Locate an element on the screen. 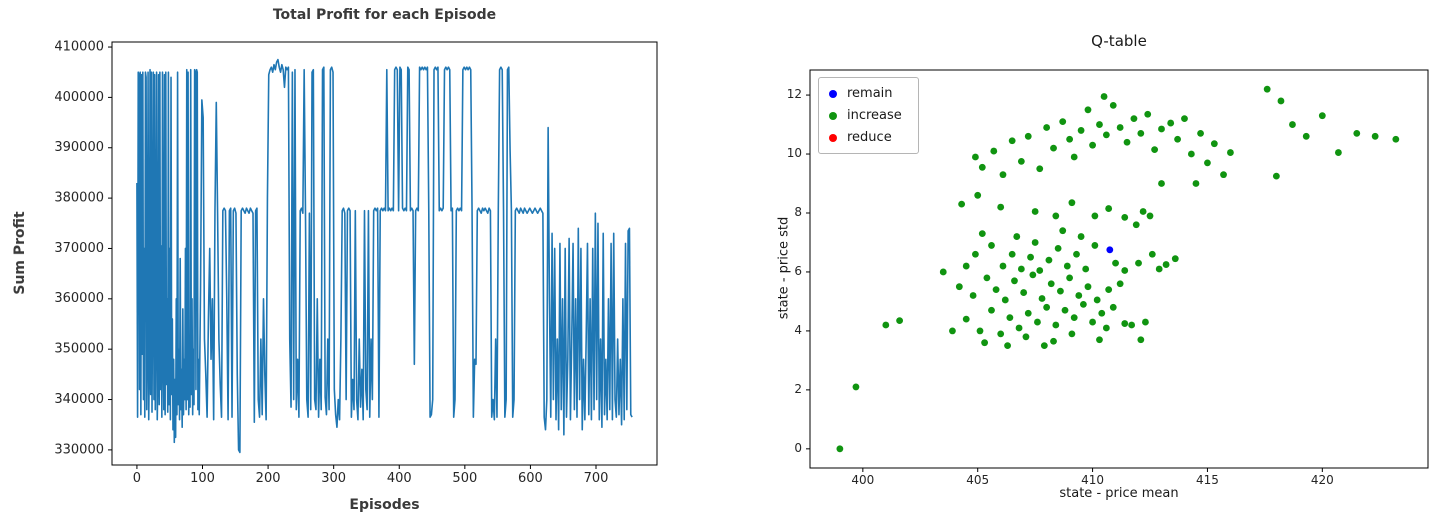 This screenshot has height=530, width=1438. scatter-legend: remain increase reduce is located at coordinates (868, 115).